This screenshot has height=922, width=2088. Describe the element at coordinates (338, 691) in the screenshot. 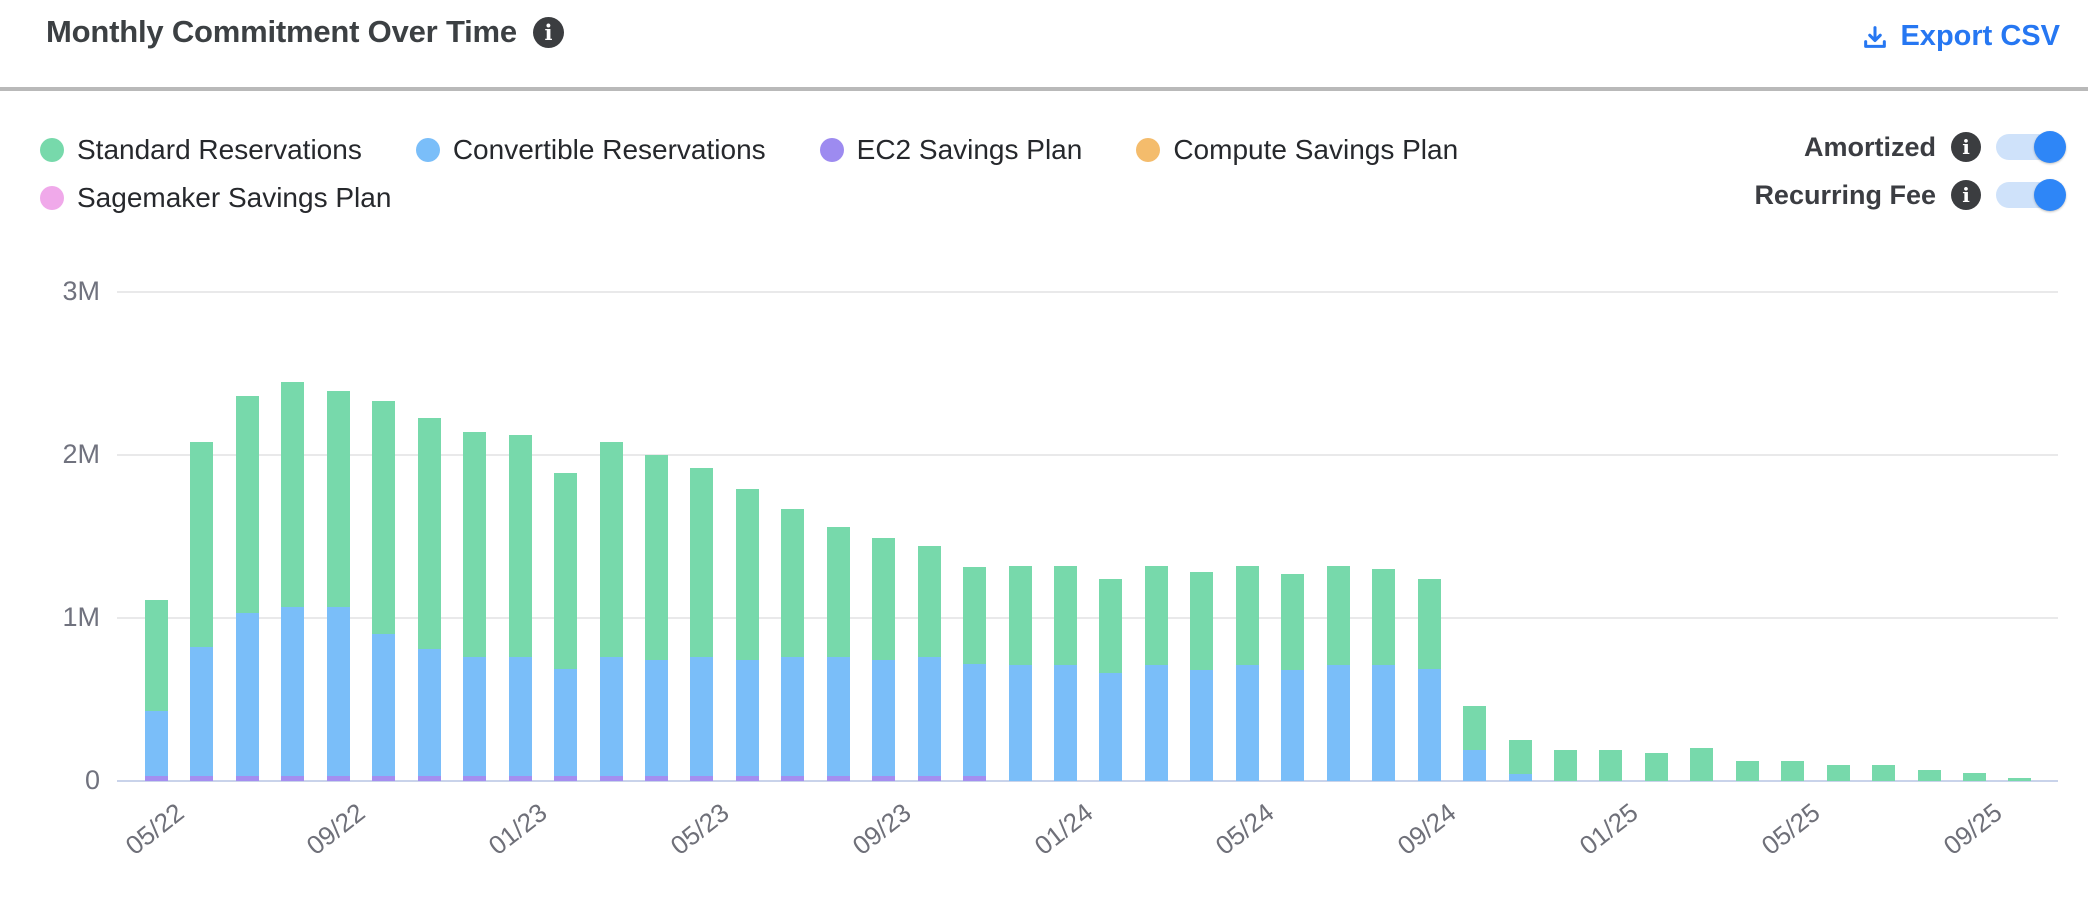

I see `bar-segment-convertible-reservations-09/22` at that location.